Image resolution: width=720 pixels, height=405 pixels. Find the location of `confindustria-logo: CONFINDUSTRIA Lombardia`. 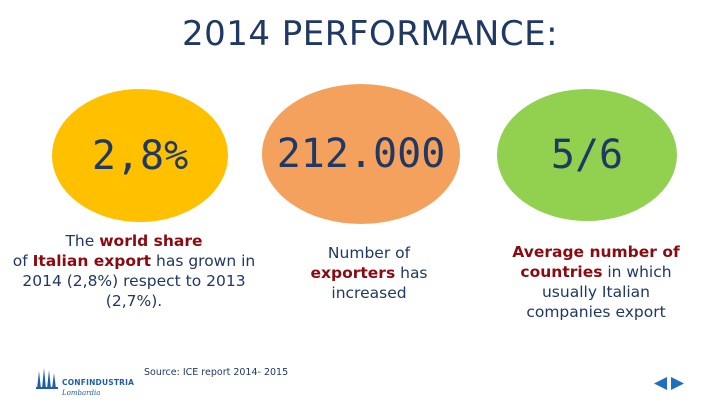

confindustria-logo: CONFINDUSTRIA Lombardia is located at coordinates (94, 385).